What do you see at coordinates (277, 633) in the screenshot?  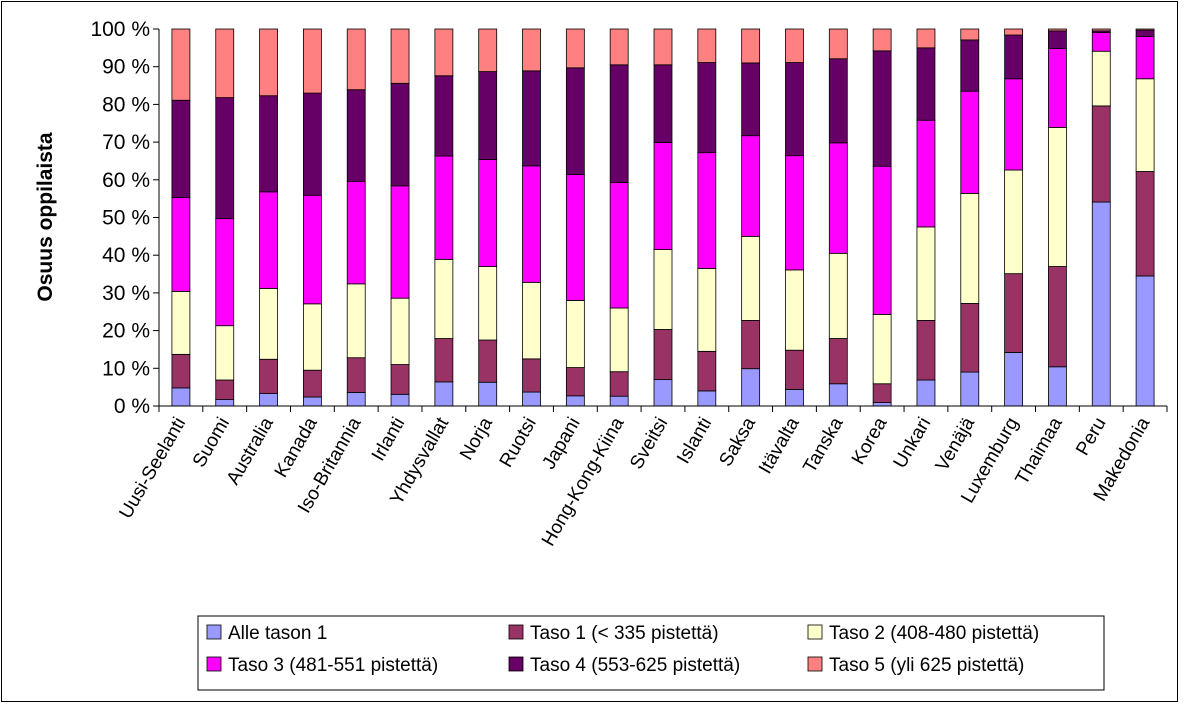 I see `legend-entry-label: Alle tason 1` at bounding box center [277, 633].